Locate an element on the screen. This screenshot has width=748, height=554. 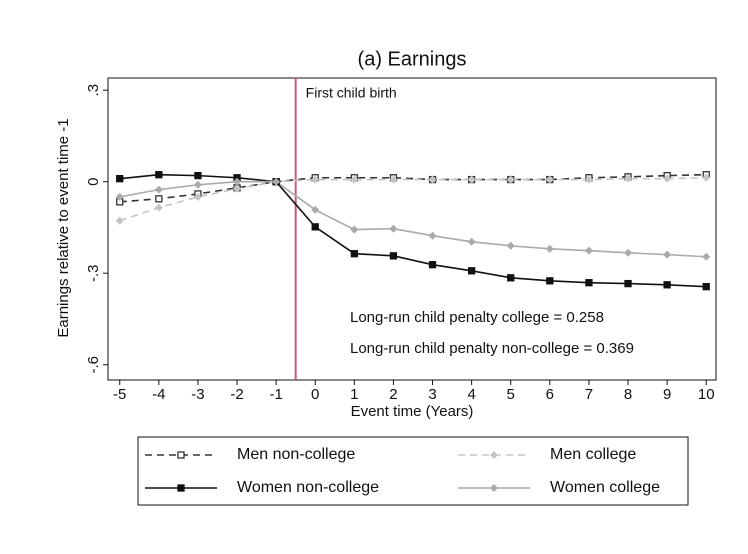
x-tick-label: -4 is located at coordinates (158, 394).